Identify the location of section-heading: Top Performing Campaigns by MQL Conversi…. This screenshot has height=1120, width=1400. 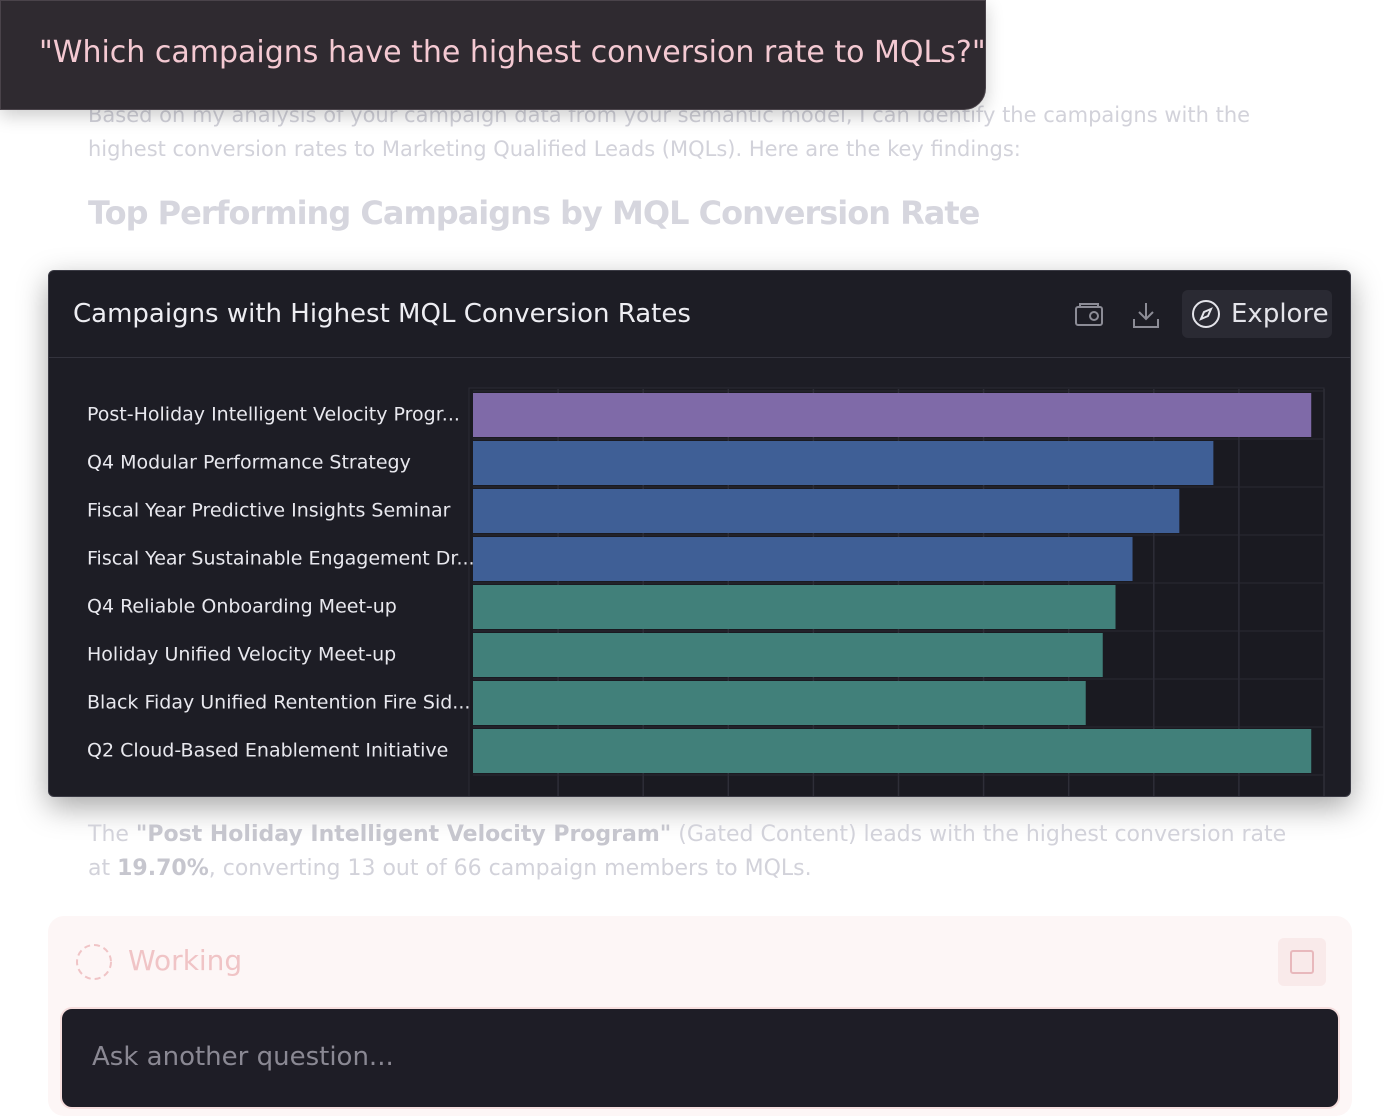
(534, 213).